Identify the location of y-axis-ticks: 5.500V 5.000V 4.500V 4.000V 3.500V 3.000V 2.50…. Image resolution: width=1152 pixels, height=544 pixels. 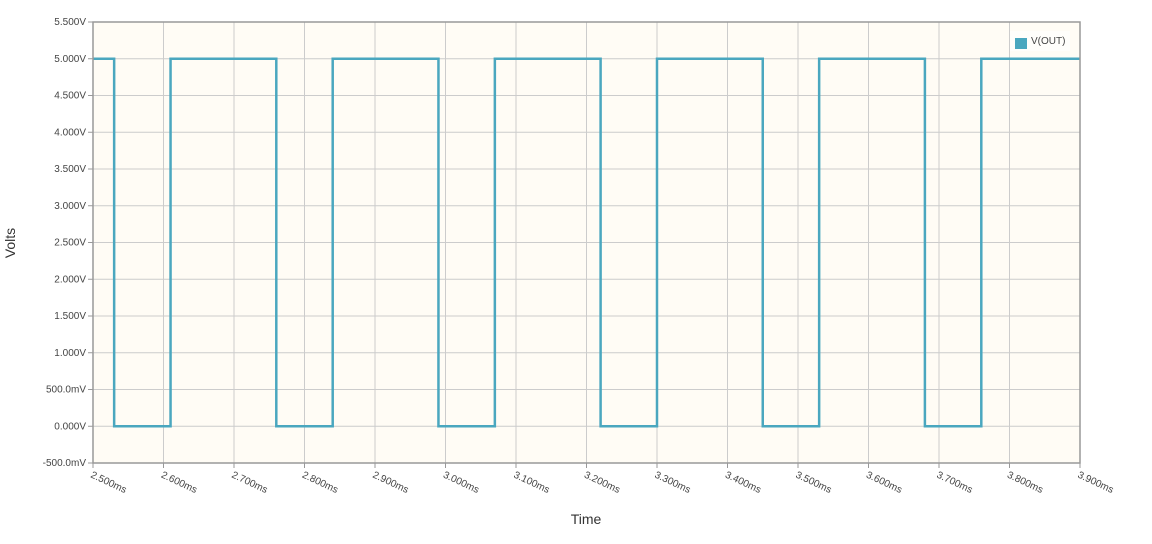
(68, 243).